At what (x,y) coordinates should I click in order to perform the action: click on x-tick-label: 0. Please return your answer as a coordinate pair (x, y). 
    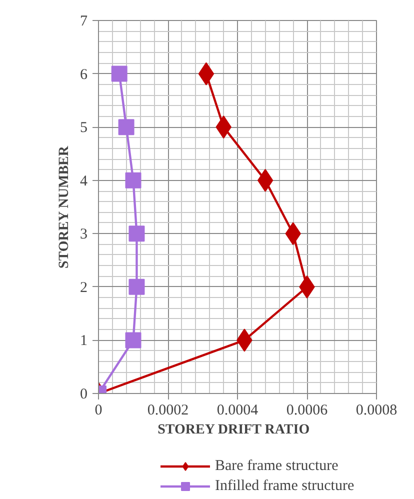
    Looking at the image, I should click on (98, 410).